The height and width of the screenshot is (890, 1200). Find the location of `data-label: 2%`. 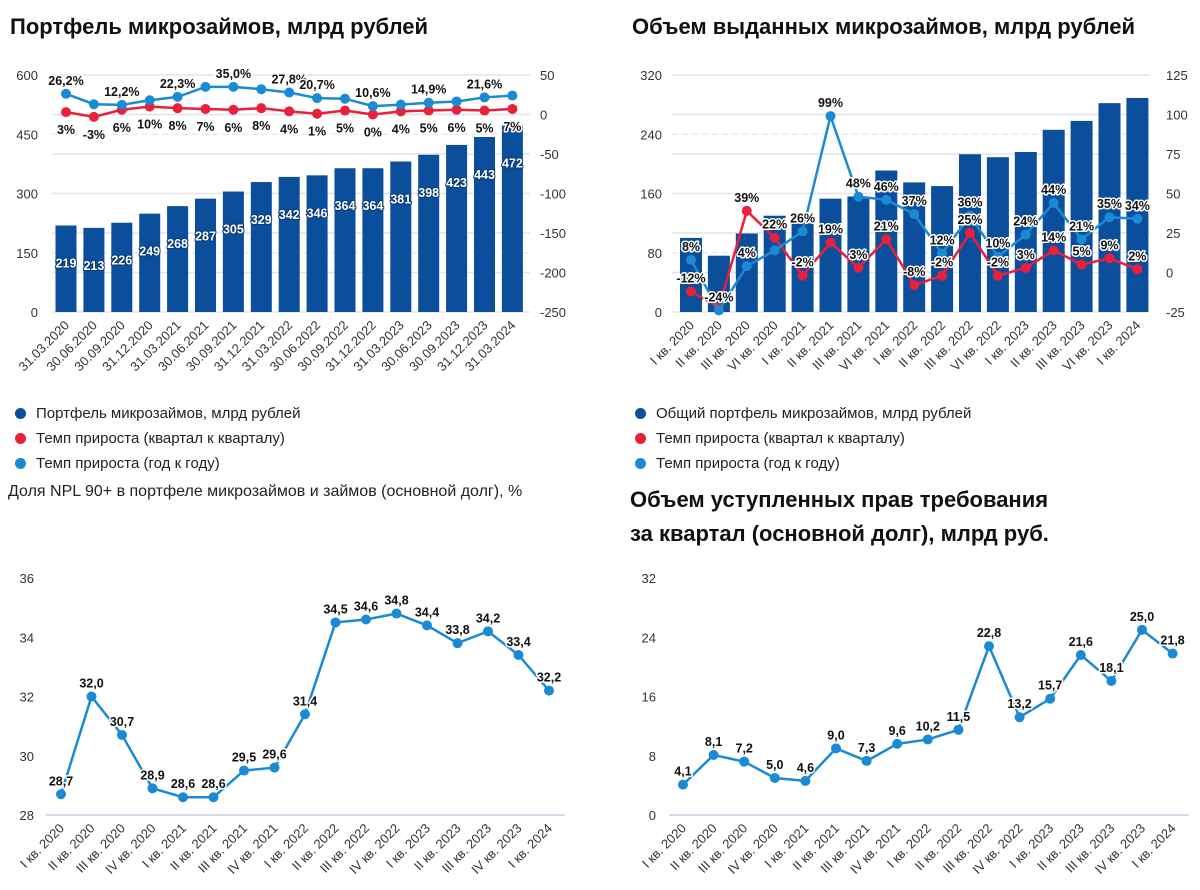

data-label: 2% is located at coordinates (1137, 256).